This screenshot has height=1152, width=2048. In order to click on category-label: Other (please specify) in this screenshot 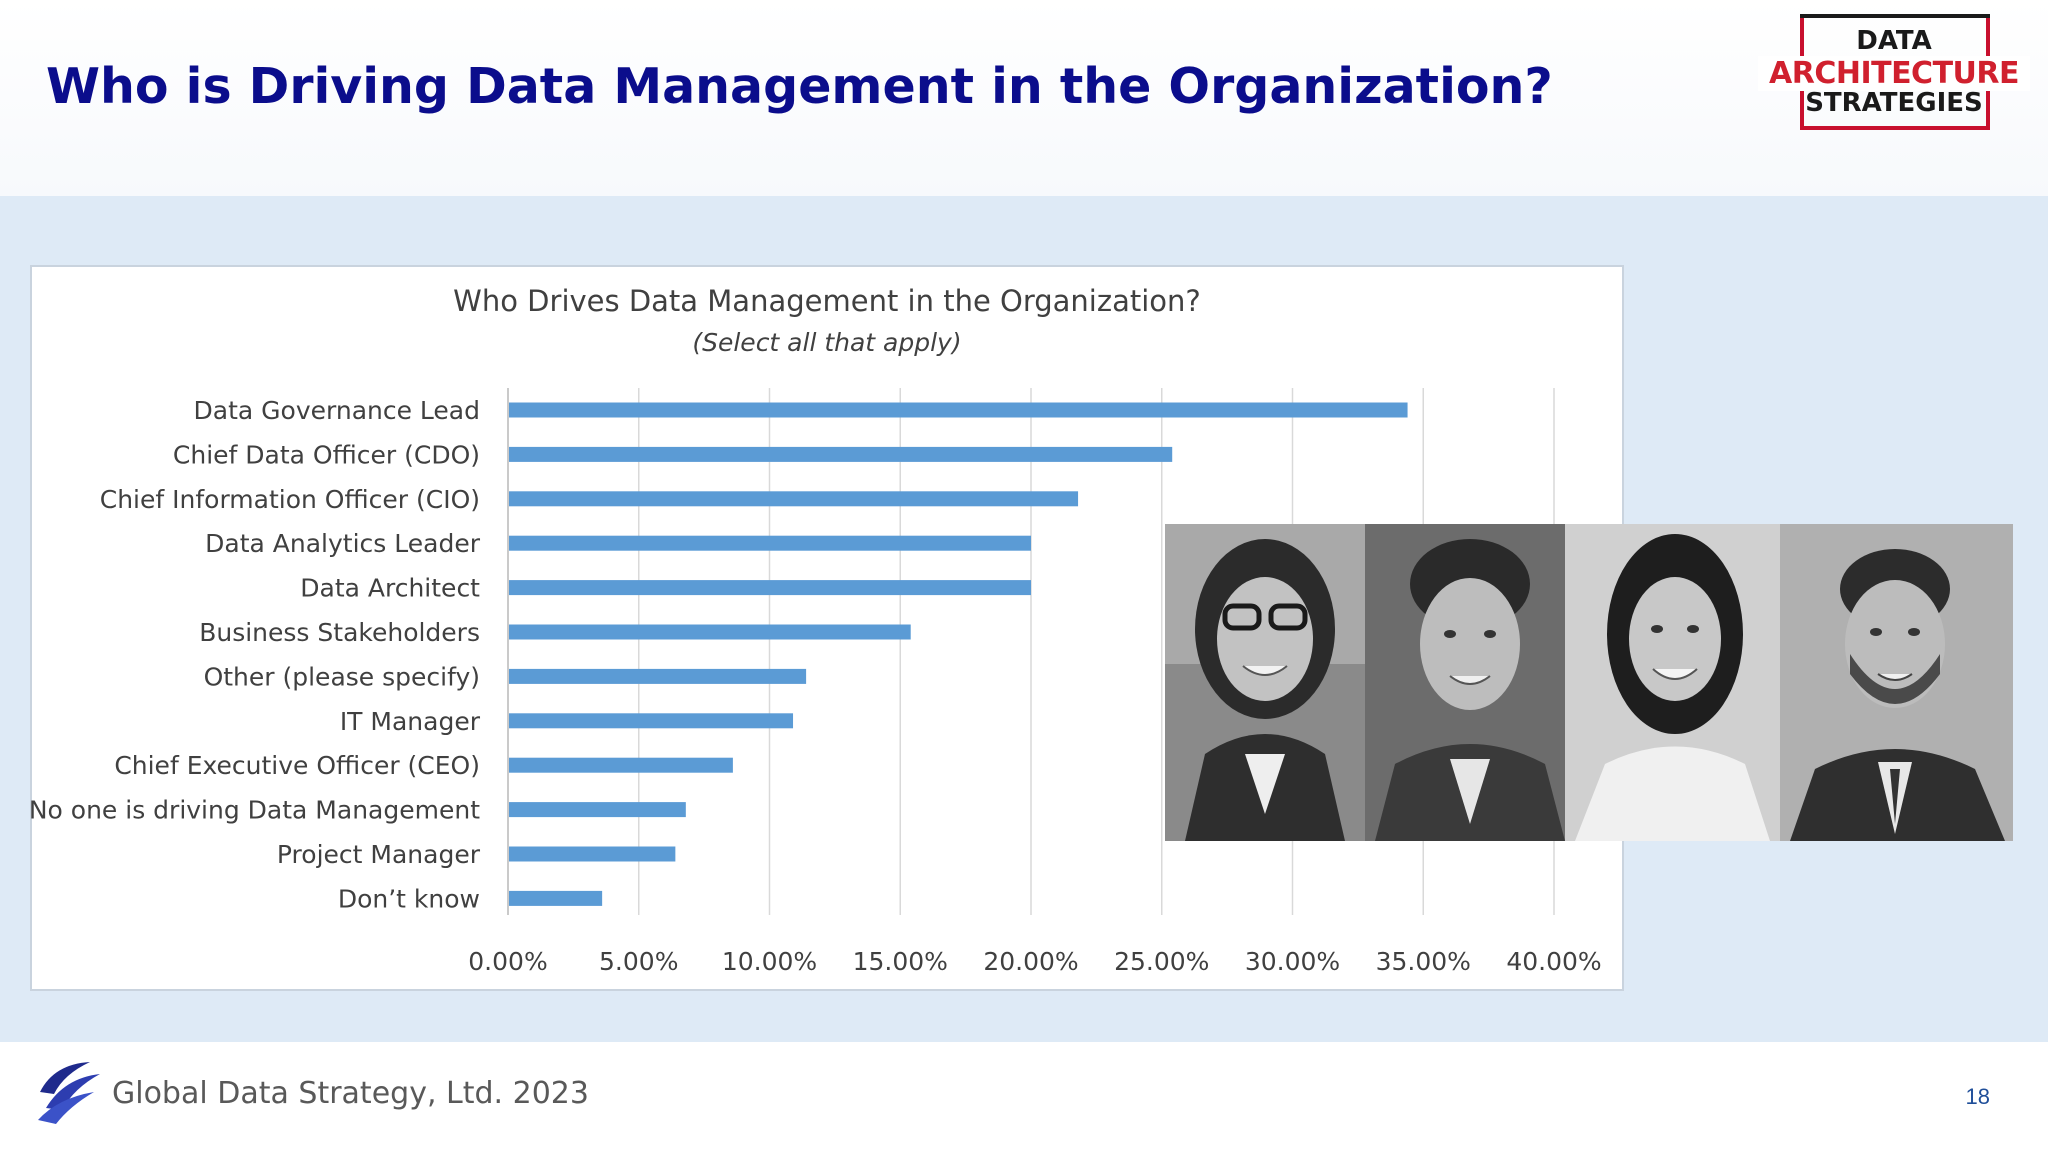, I will do `click(342, 676)`.